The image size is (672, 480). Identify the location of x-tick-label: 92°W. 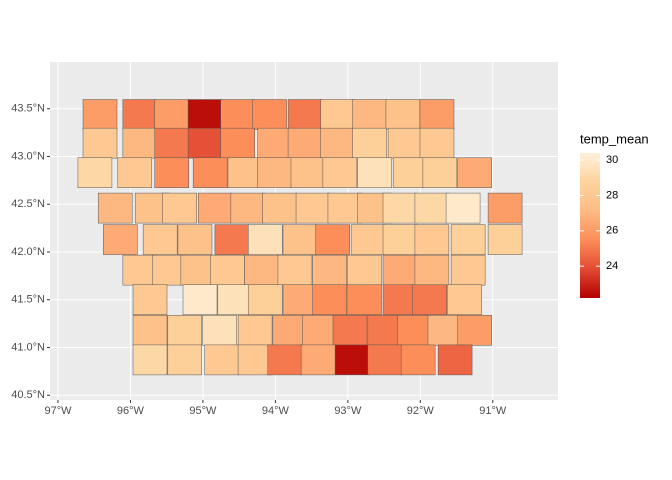
(421, 411).